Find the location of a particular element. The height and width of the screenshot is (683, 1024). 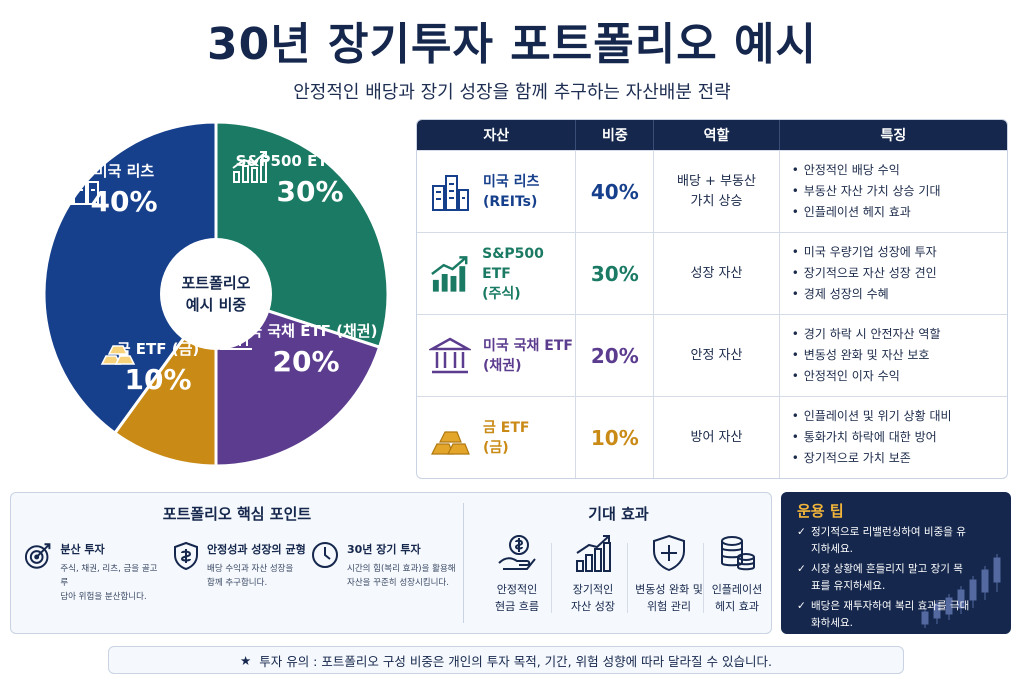

page-subtitle: 안정적인 배당과 장기 성장을 함께 추구하는 자산배분 전략 is located at coordinates (512, 92).